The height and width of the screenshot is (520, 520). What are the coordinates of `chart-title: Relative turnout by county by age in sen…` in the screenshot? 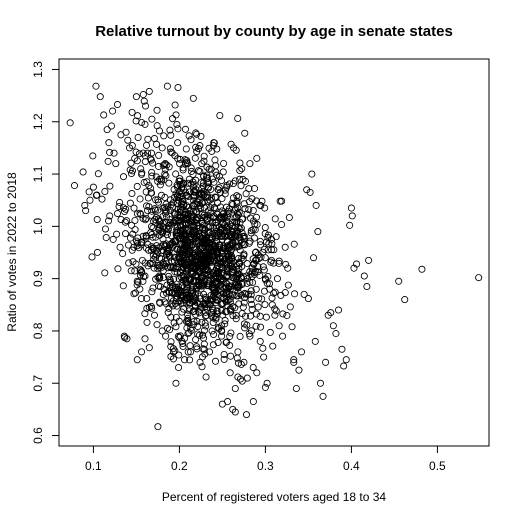 It's located at (274, 31).